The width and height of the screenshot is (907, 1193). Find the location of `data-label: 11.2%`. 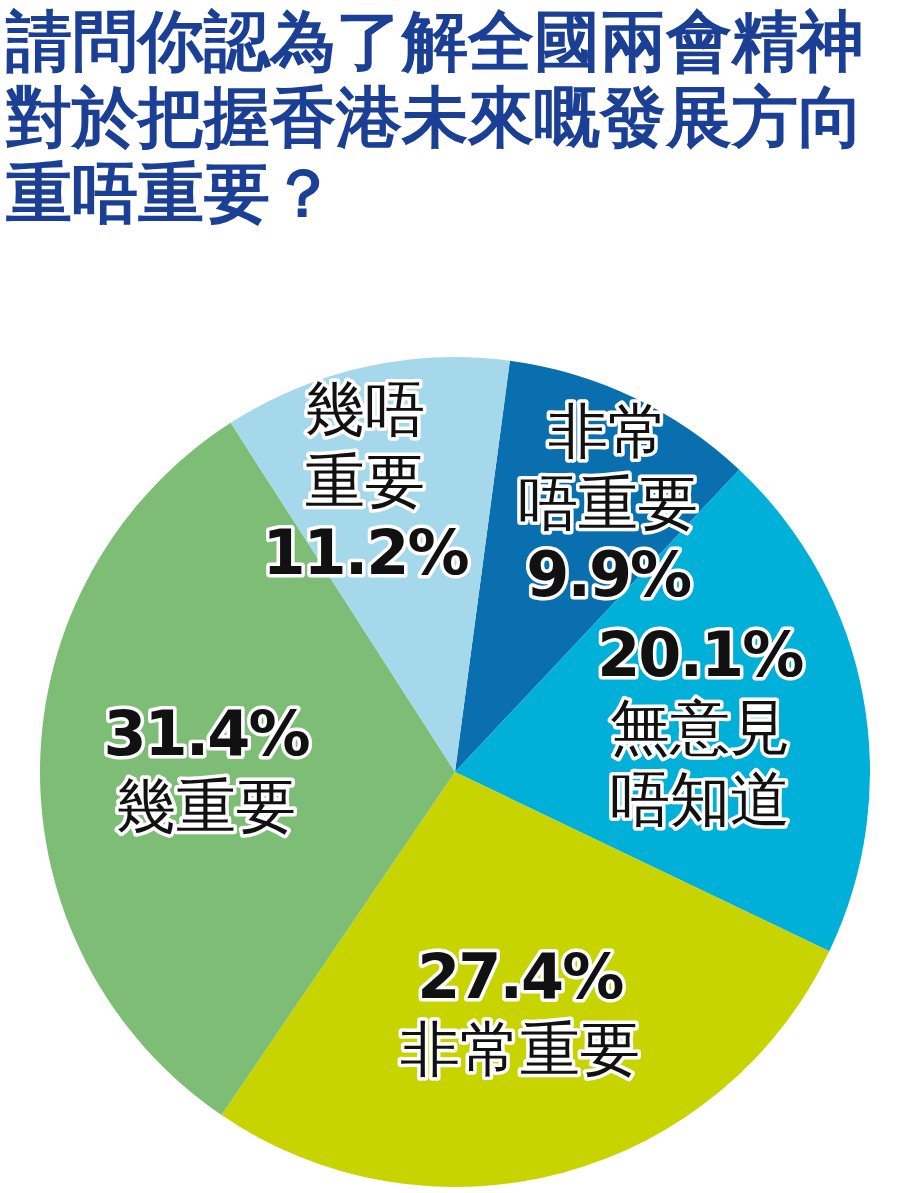

data-label: 11.2% is located at coordinates (365, 553).